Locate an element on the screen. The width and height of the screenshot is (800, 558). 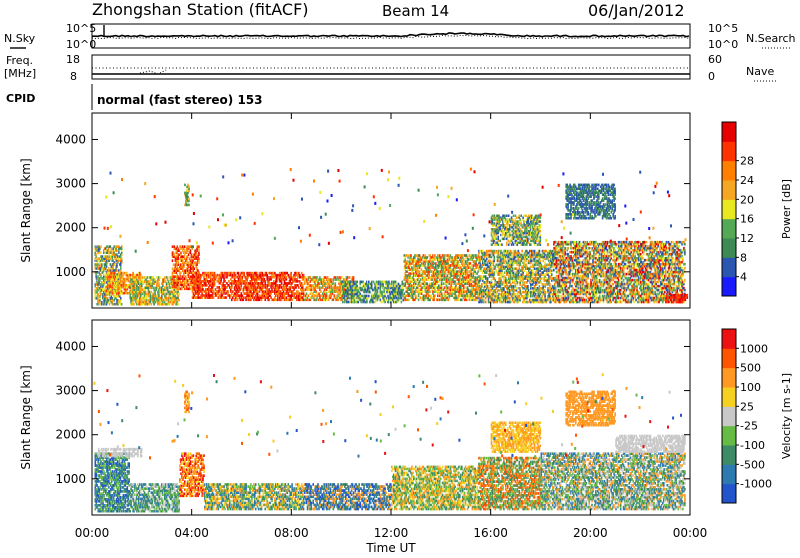
freq-right-tick-top: 60 is located at coordinates (715, 59).